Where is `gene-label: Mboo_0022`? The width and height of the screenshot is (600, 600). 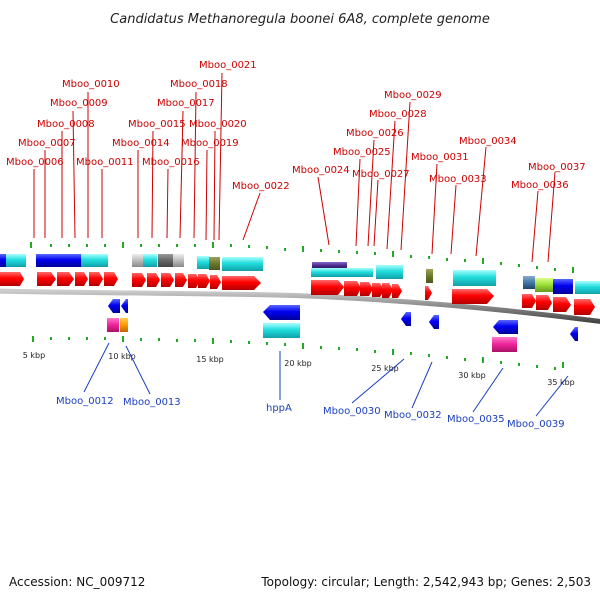 gene-label: Mboo_0022 is located at coordinates (261, 186).